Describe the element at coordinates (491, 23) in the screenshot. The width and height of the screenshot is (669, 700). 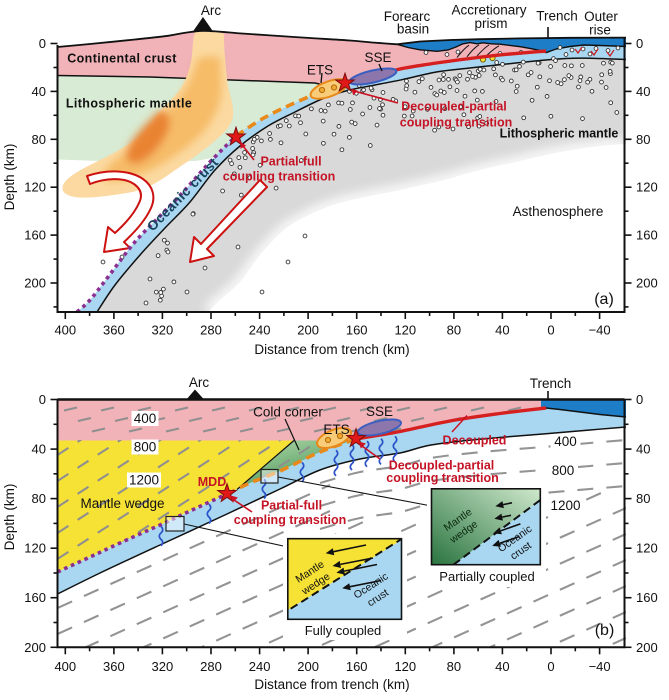
I see `svg-text: prism` at that location.